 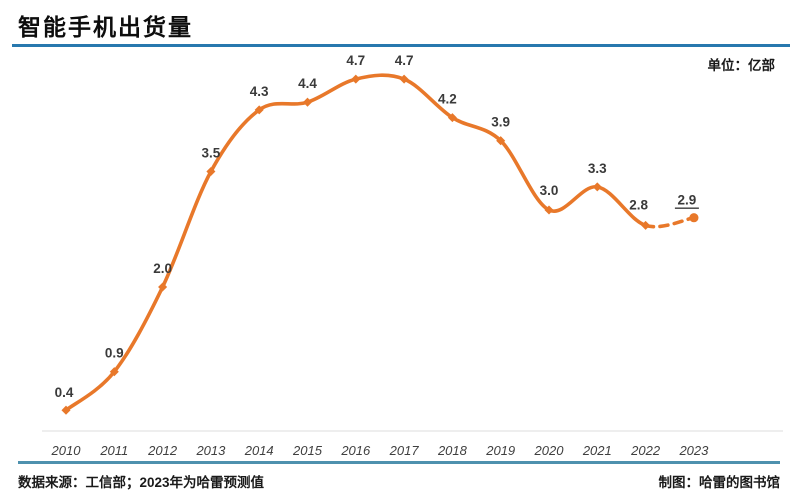 I want to click on x-axis-tick-label: 2019, so click(x=500, y=450).